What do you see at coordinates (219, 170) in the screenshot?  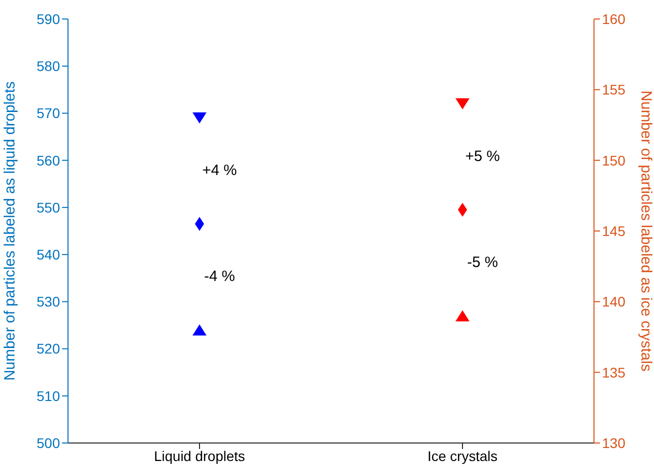 I see `annotation: +4 %` at bounding box center [219, 170].